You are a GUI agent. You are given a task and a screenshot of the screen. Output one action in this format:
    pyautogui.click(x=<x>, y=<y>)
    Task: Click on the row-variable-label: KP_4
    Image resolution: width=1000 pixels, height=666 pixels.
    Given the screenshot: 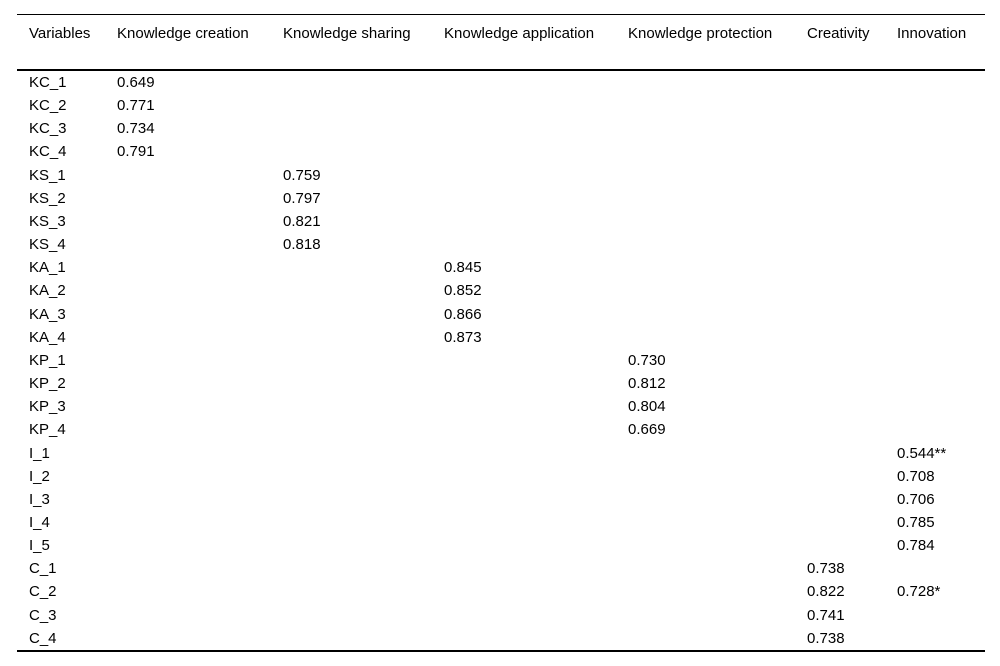 What is the action you would take?
    pyautogui.click(x=47, y=430)
    